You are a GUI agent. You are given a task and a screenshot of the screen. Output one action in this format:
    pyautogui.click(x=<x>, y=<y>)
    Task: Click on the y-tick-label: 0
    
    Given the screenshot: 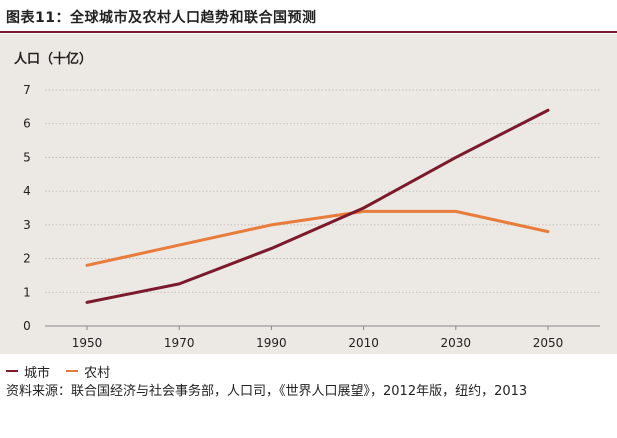 What is the action you would take?
    pyautogui.click(x=27, y=326)
    